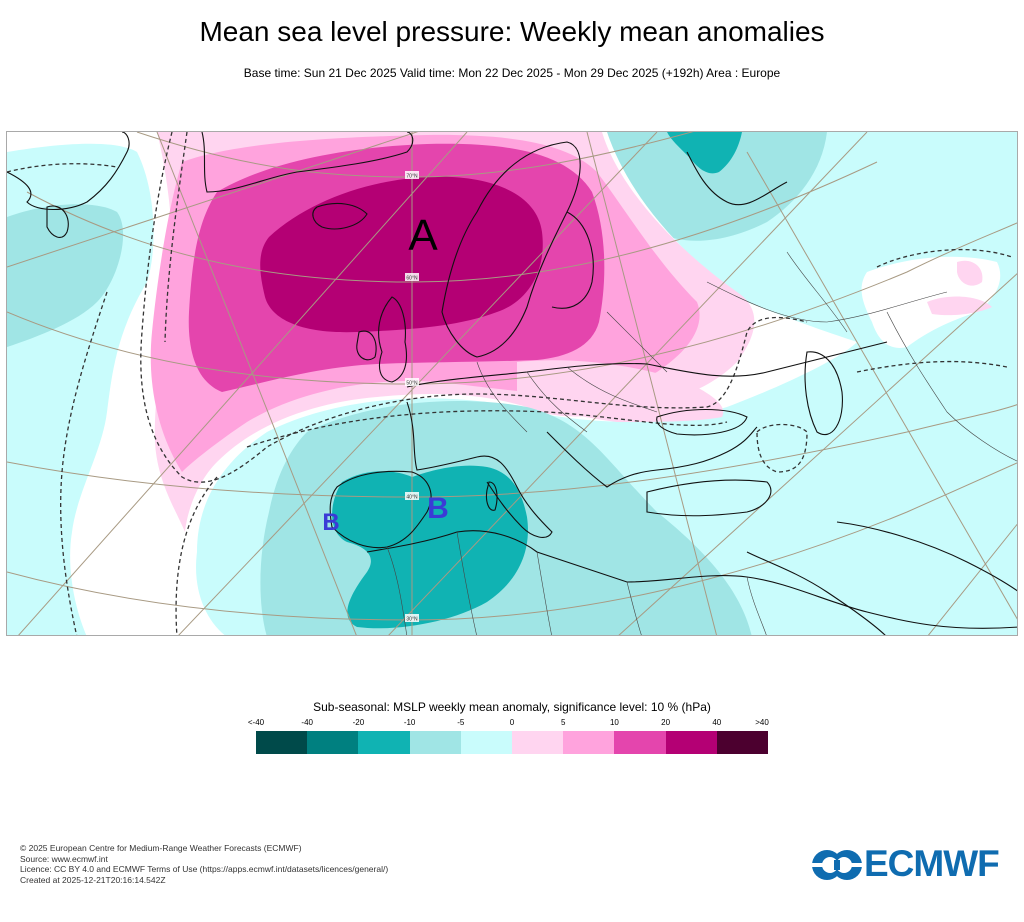 The width and height of the screenshot is (1024, 922). Describe the element at coordinates (438, 508) in the screenshot. I see `low-pressure-label: B` at that location.